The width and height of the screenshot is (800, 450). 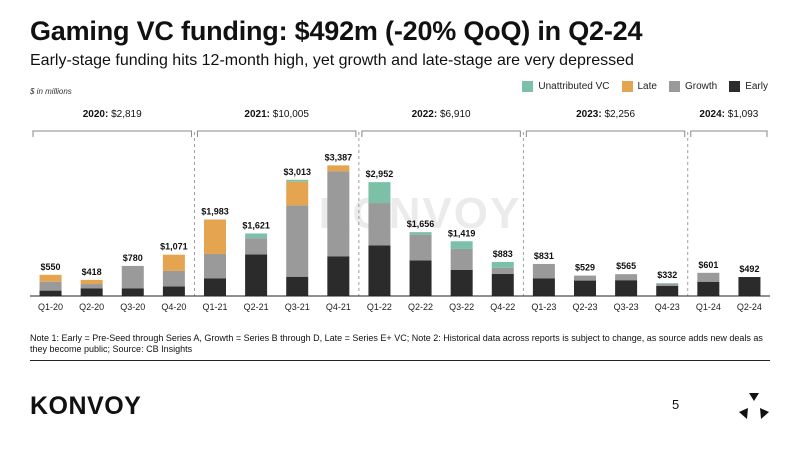 What do you see at coordinates (754, 406) in the screenshot?
I see `konvoy-mark-icon` at bounding box center [754, 406].